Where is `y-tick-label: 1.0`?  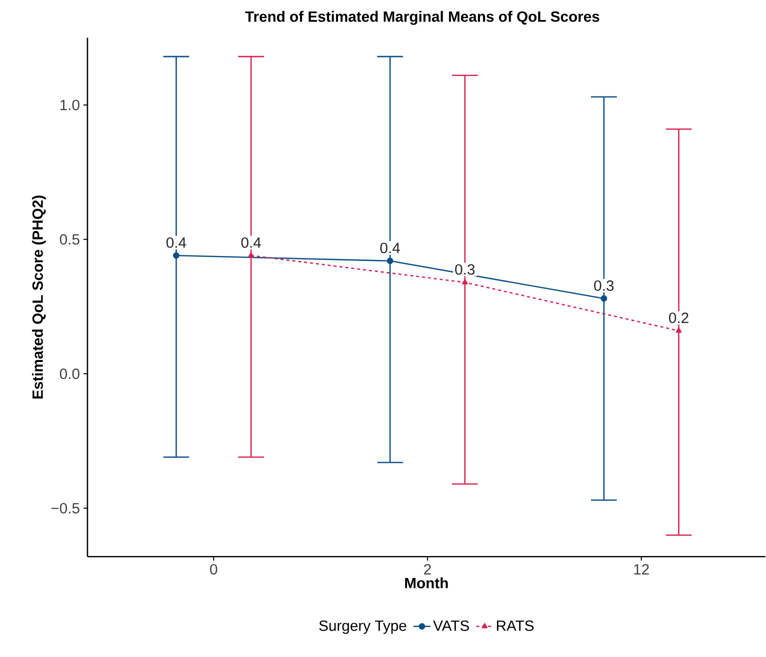
y-tick-label: 1.0 is located at coordinates (70, 105).